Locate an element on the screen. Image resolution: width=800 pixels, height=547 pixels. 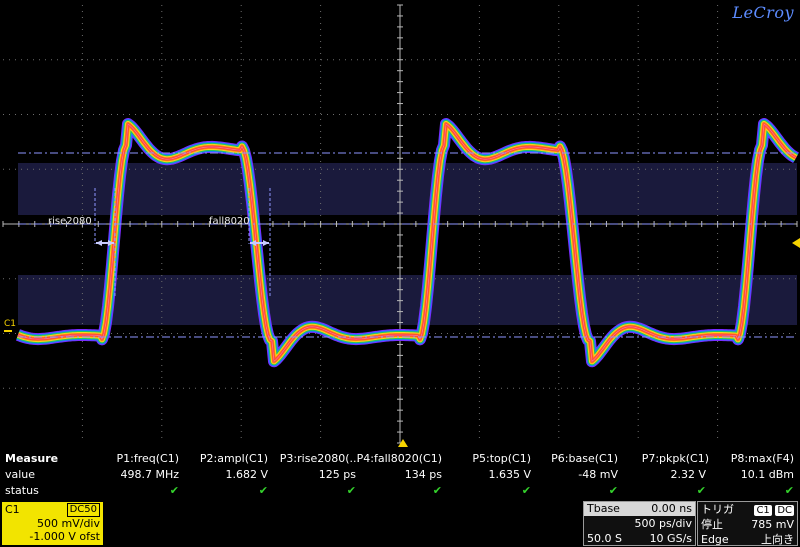
trigger-label: トリガ is located at coordinates (717, 509).